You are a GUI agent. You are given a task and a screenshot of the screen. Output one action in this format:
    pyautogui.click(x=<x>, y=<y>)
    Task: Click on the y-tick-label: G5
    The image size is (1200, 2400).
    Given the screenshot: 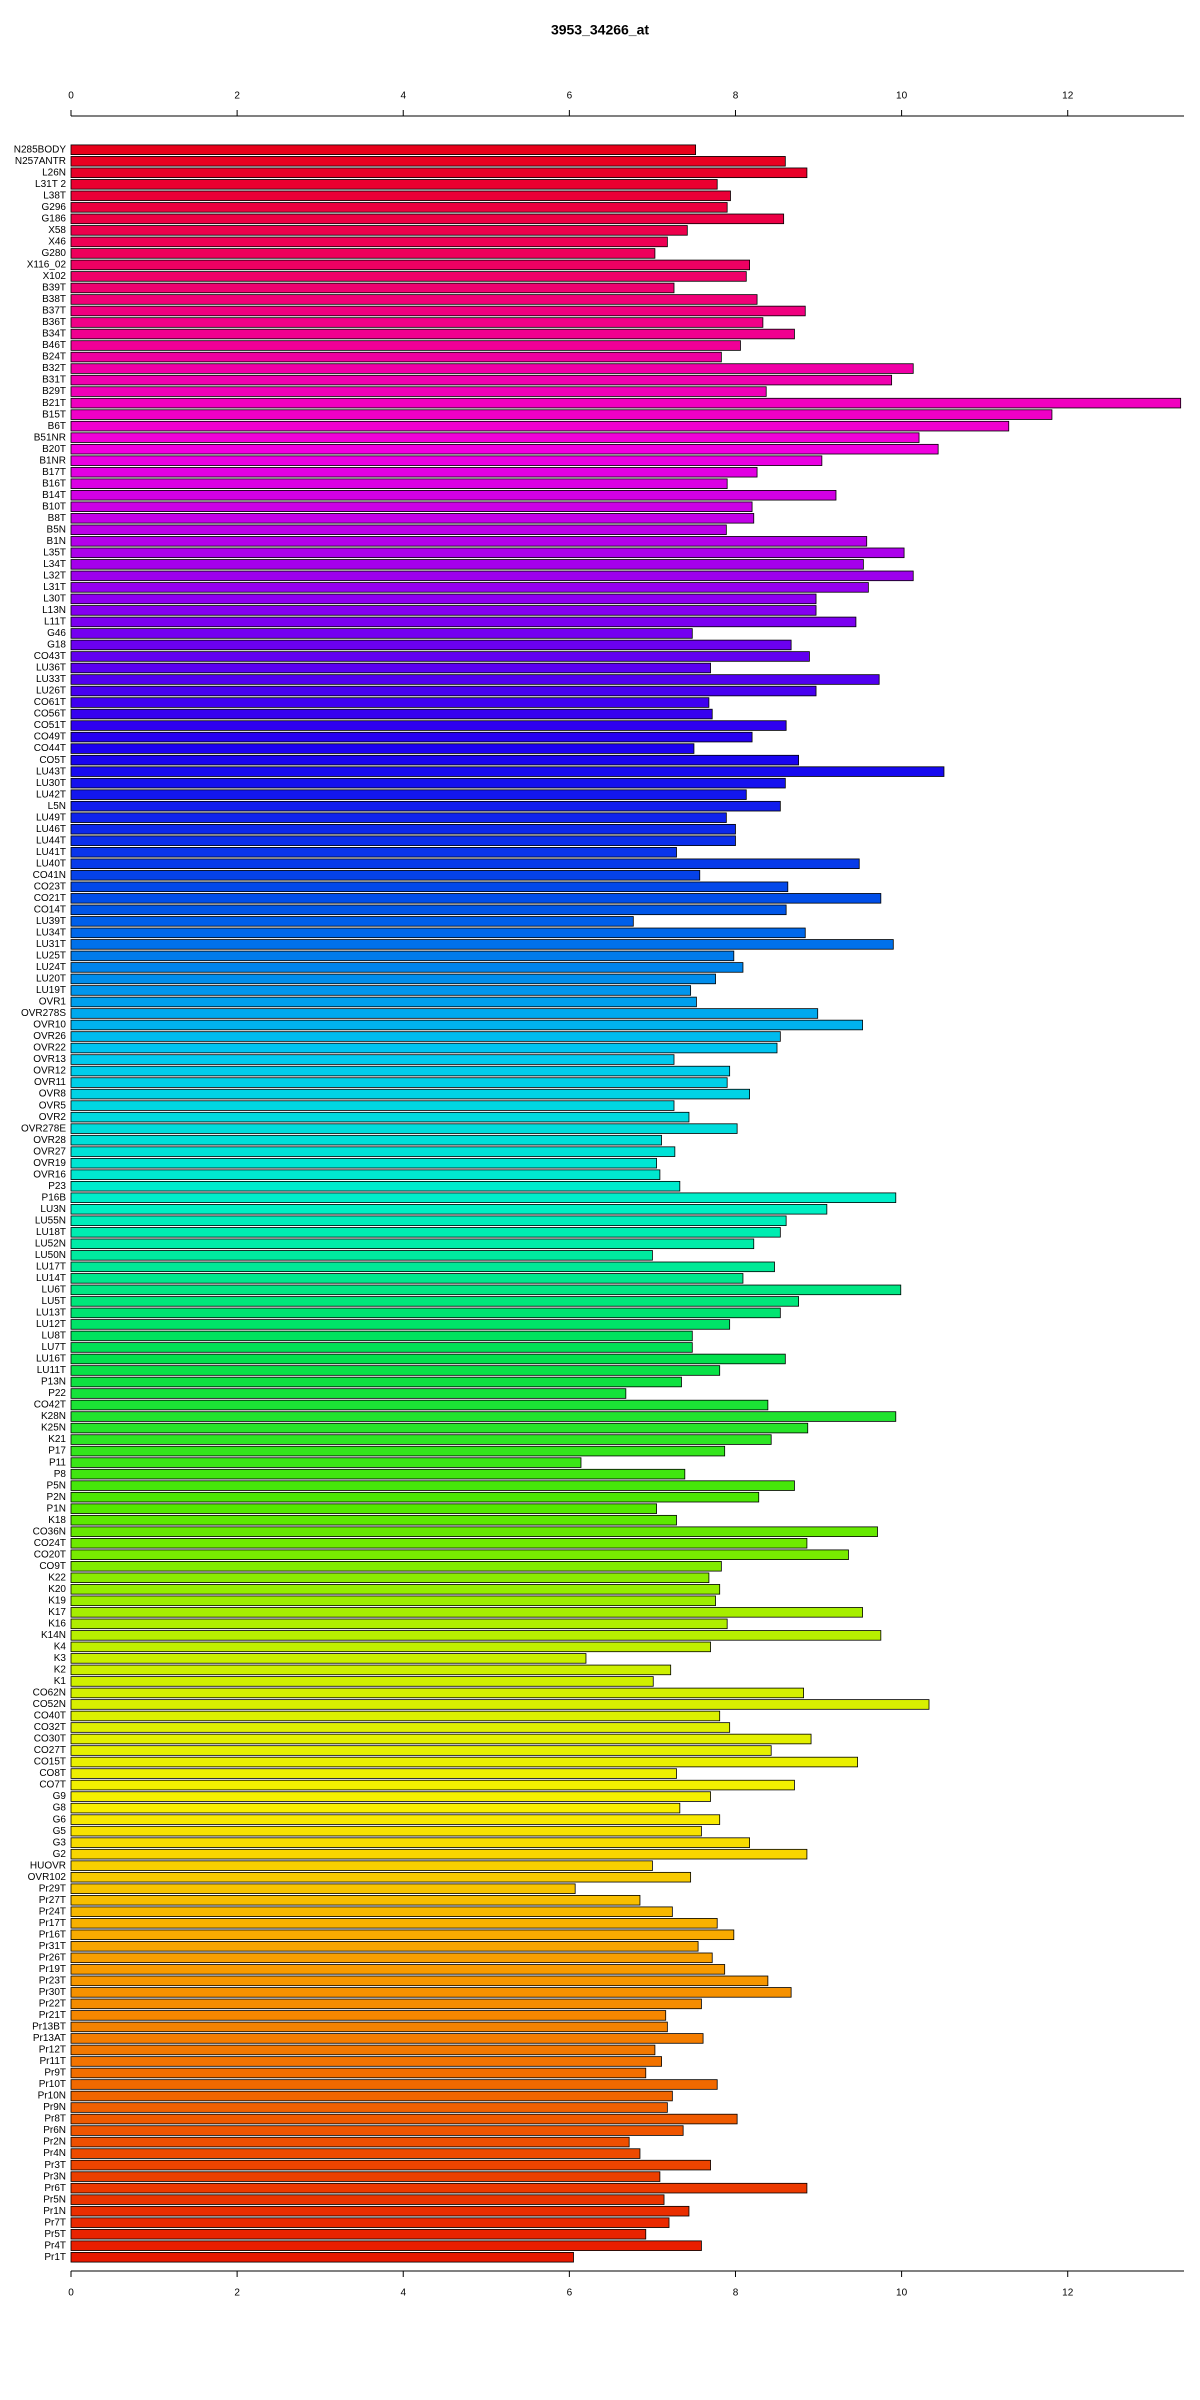 What is the action you would take?
    pyautogui.click(x=60, y=1831)
    